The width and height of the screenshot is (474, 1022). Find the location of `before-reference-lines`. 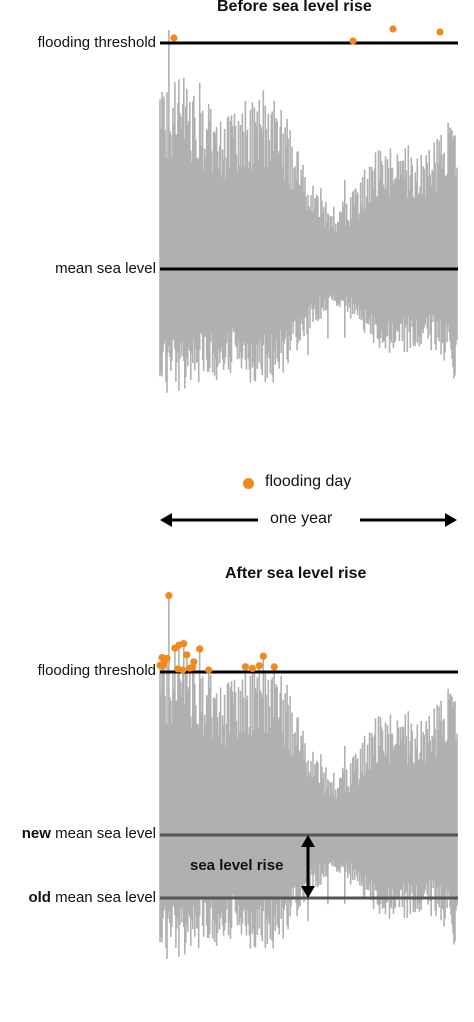

before-reference-lines is located at coordinates (309, 156).